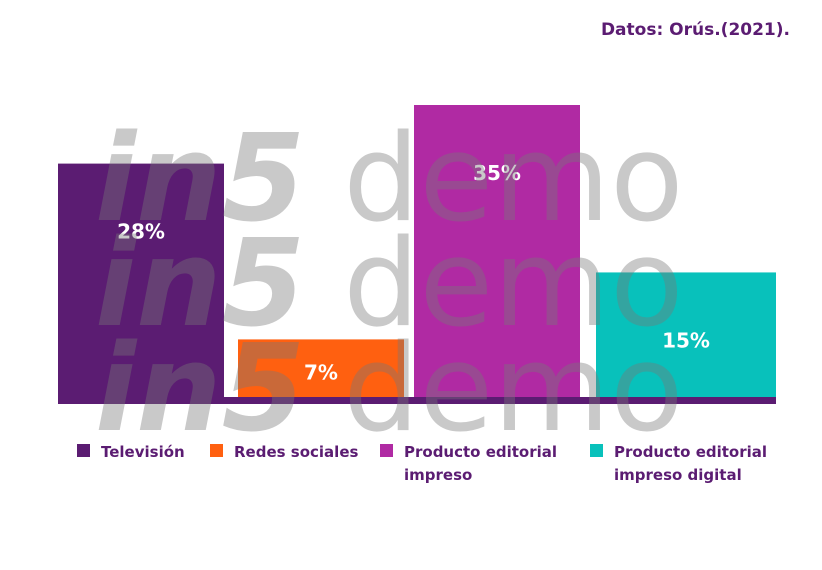 The image size is (822, 570). Describe the element at coordinates (678, 475) in the screenshot. I see `legend-label: impreso digital` at that location.